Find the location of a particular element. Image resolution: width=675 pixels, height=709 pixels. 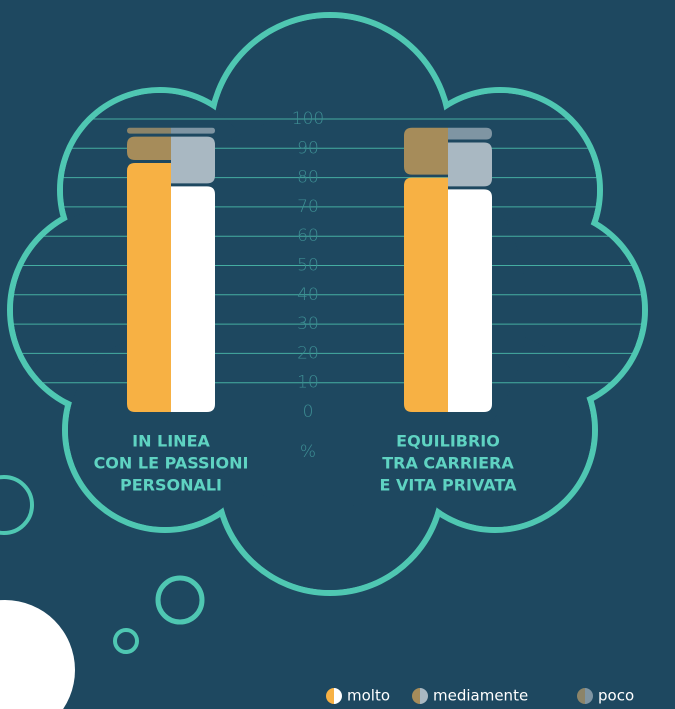

y-tick-label: 50 is located at coordinates (308, 266).